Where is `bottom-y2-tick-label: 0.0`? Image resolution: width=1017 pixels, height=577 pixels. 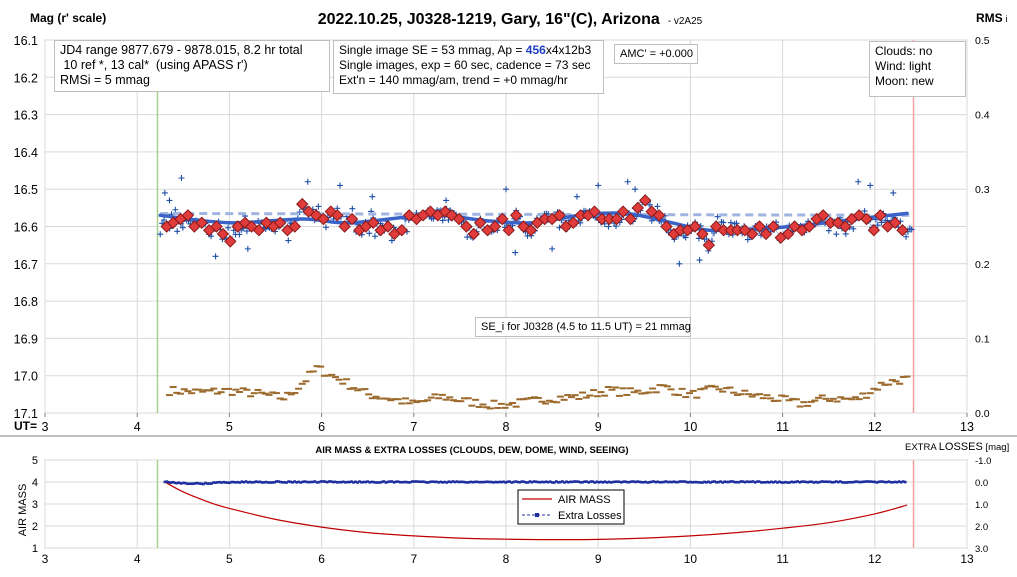 bottom-y2-tick-label: 0.0 is located at coordinates (981, 483).